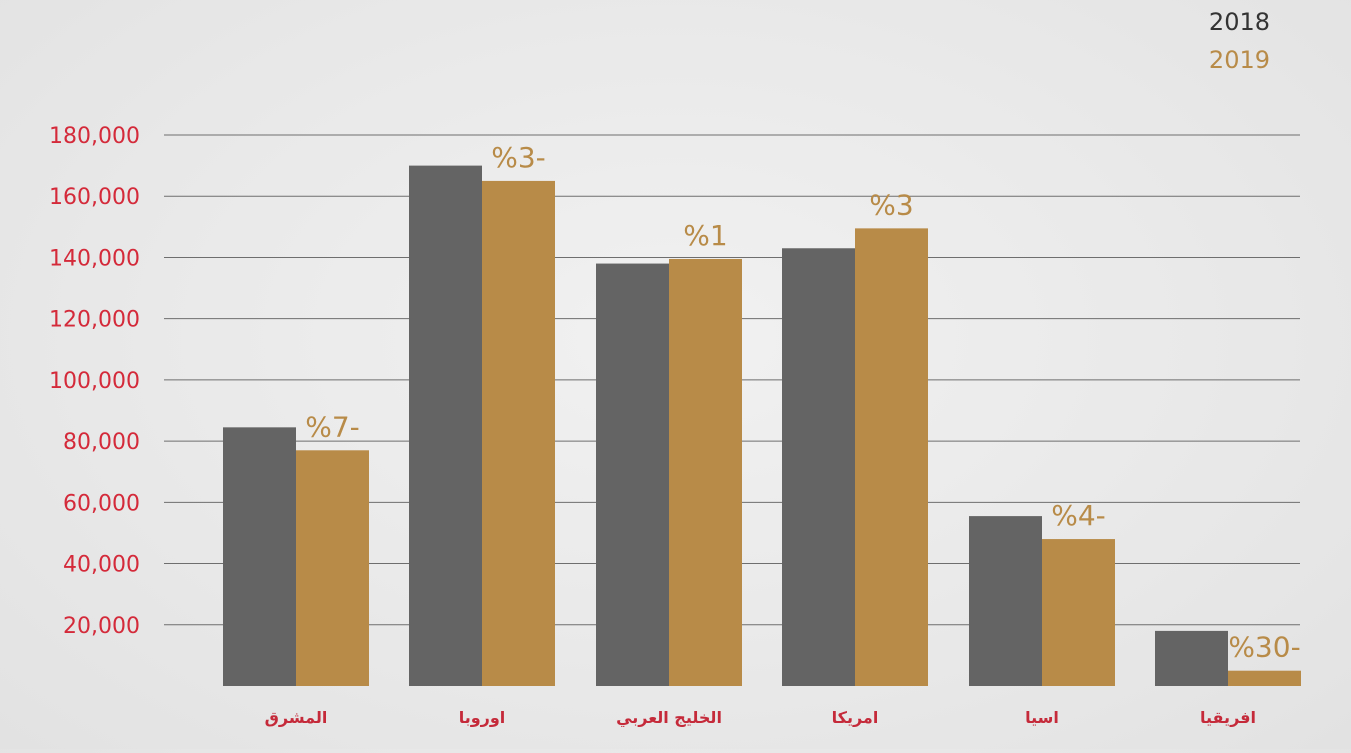 This screenshot has width=1351, height=753. What do you see at coordinates (94, 197) in the screenshot?
I see `y-tick-label: 160,000` at bounding box center [94, 197].